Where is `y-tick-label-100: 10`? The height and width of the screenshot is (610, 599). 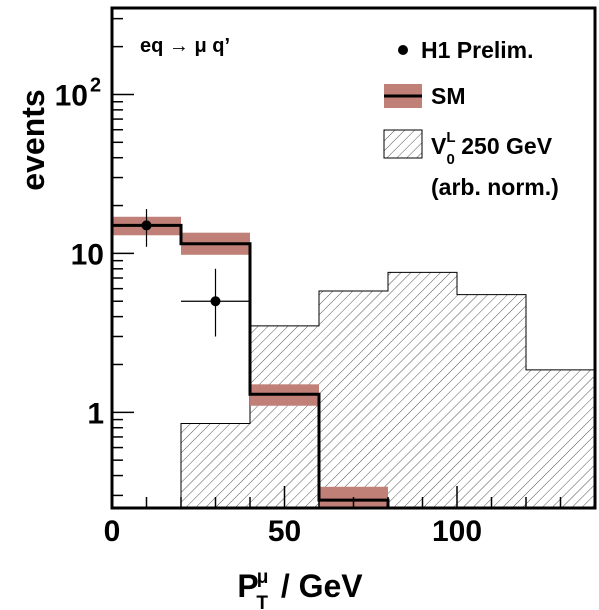
y-tick-label-100: 10 is located at coordinates (71, 95).